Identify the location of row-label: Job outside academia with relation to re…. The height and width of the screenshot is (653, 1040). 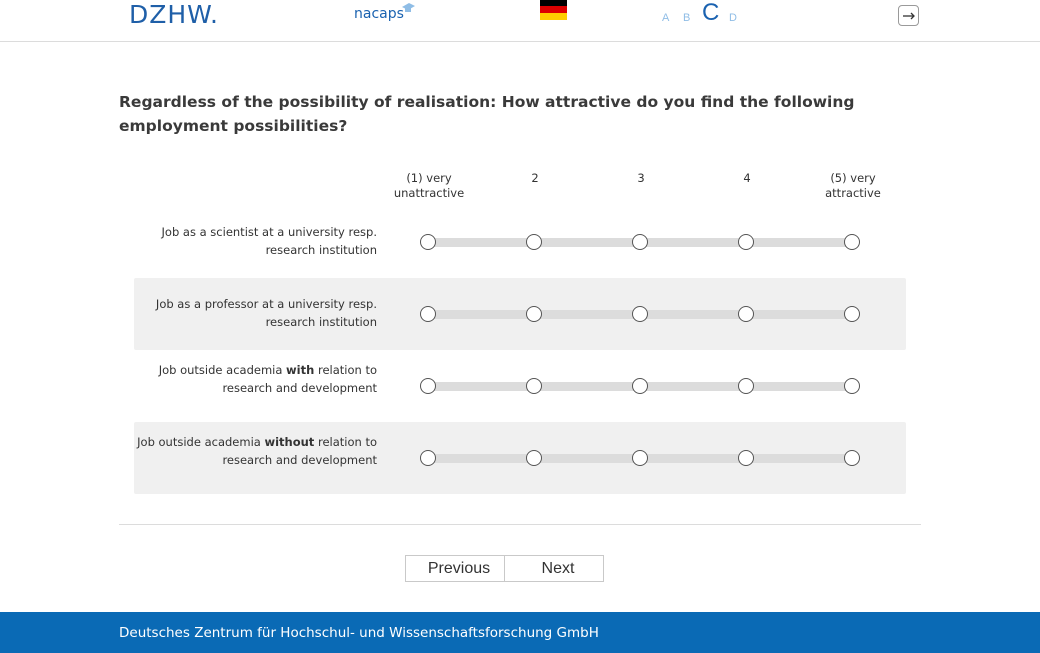
(267, 379).